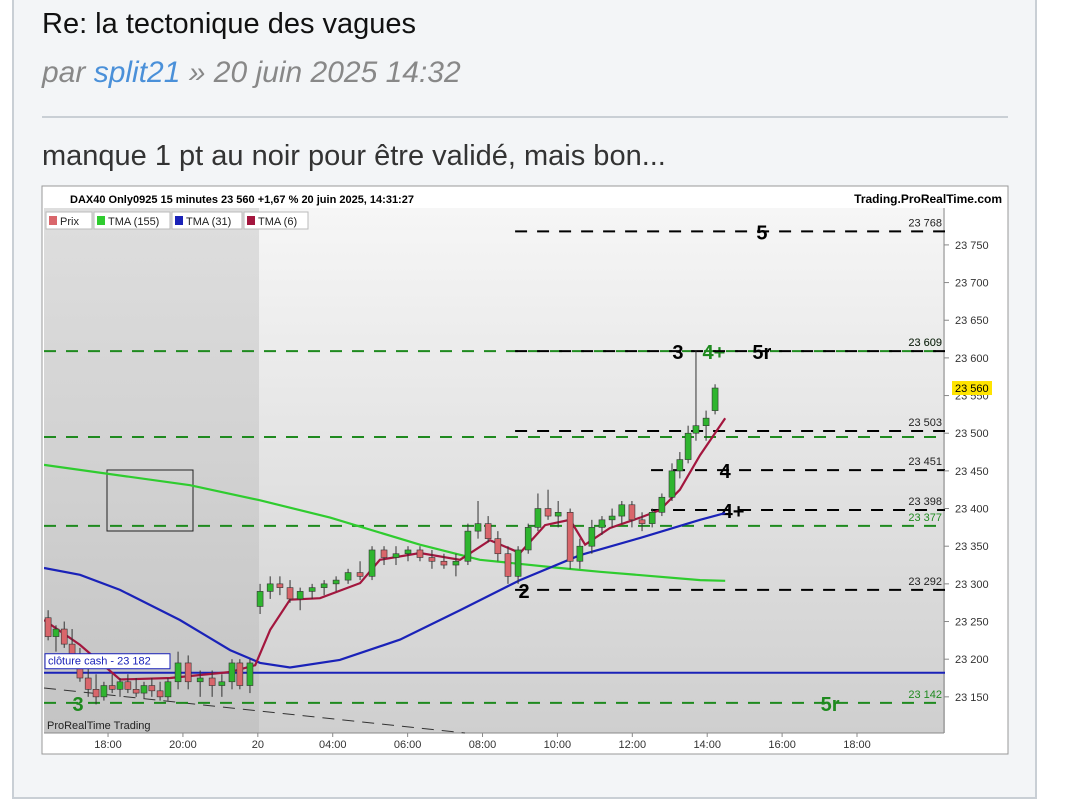 The width and height of the screenshot is (1080, 801). What do you see at coordinates (972, 623) in the screenshot?
I see `y-tick-label: 23 250` at bounding box center [972, 623].